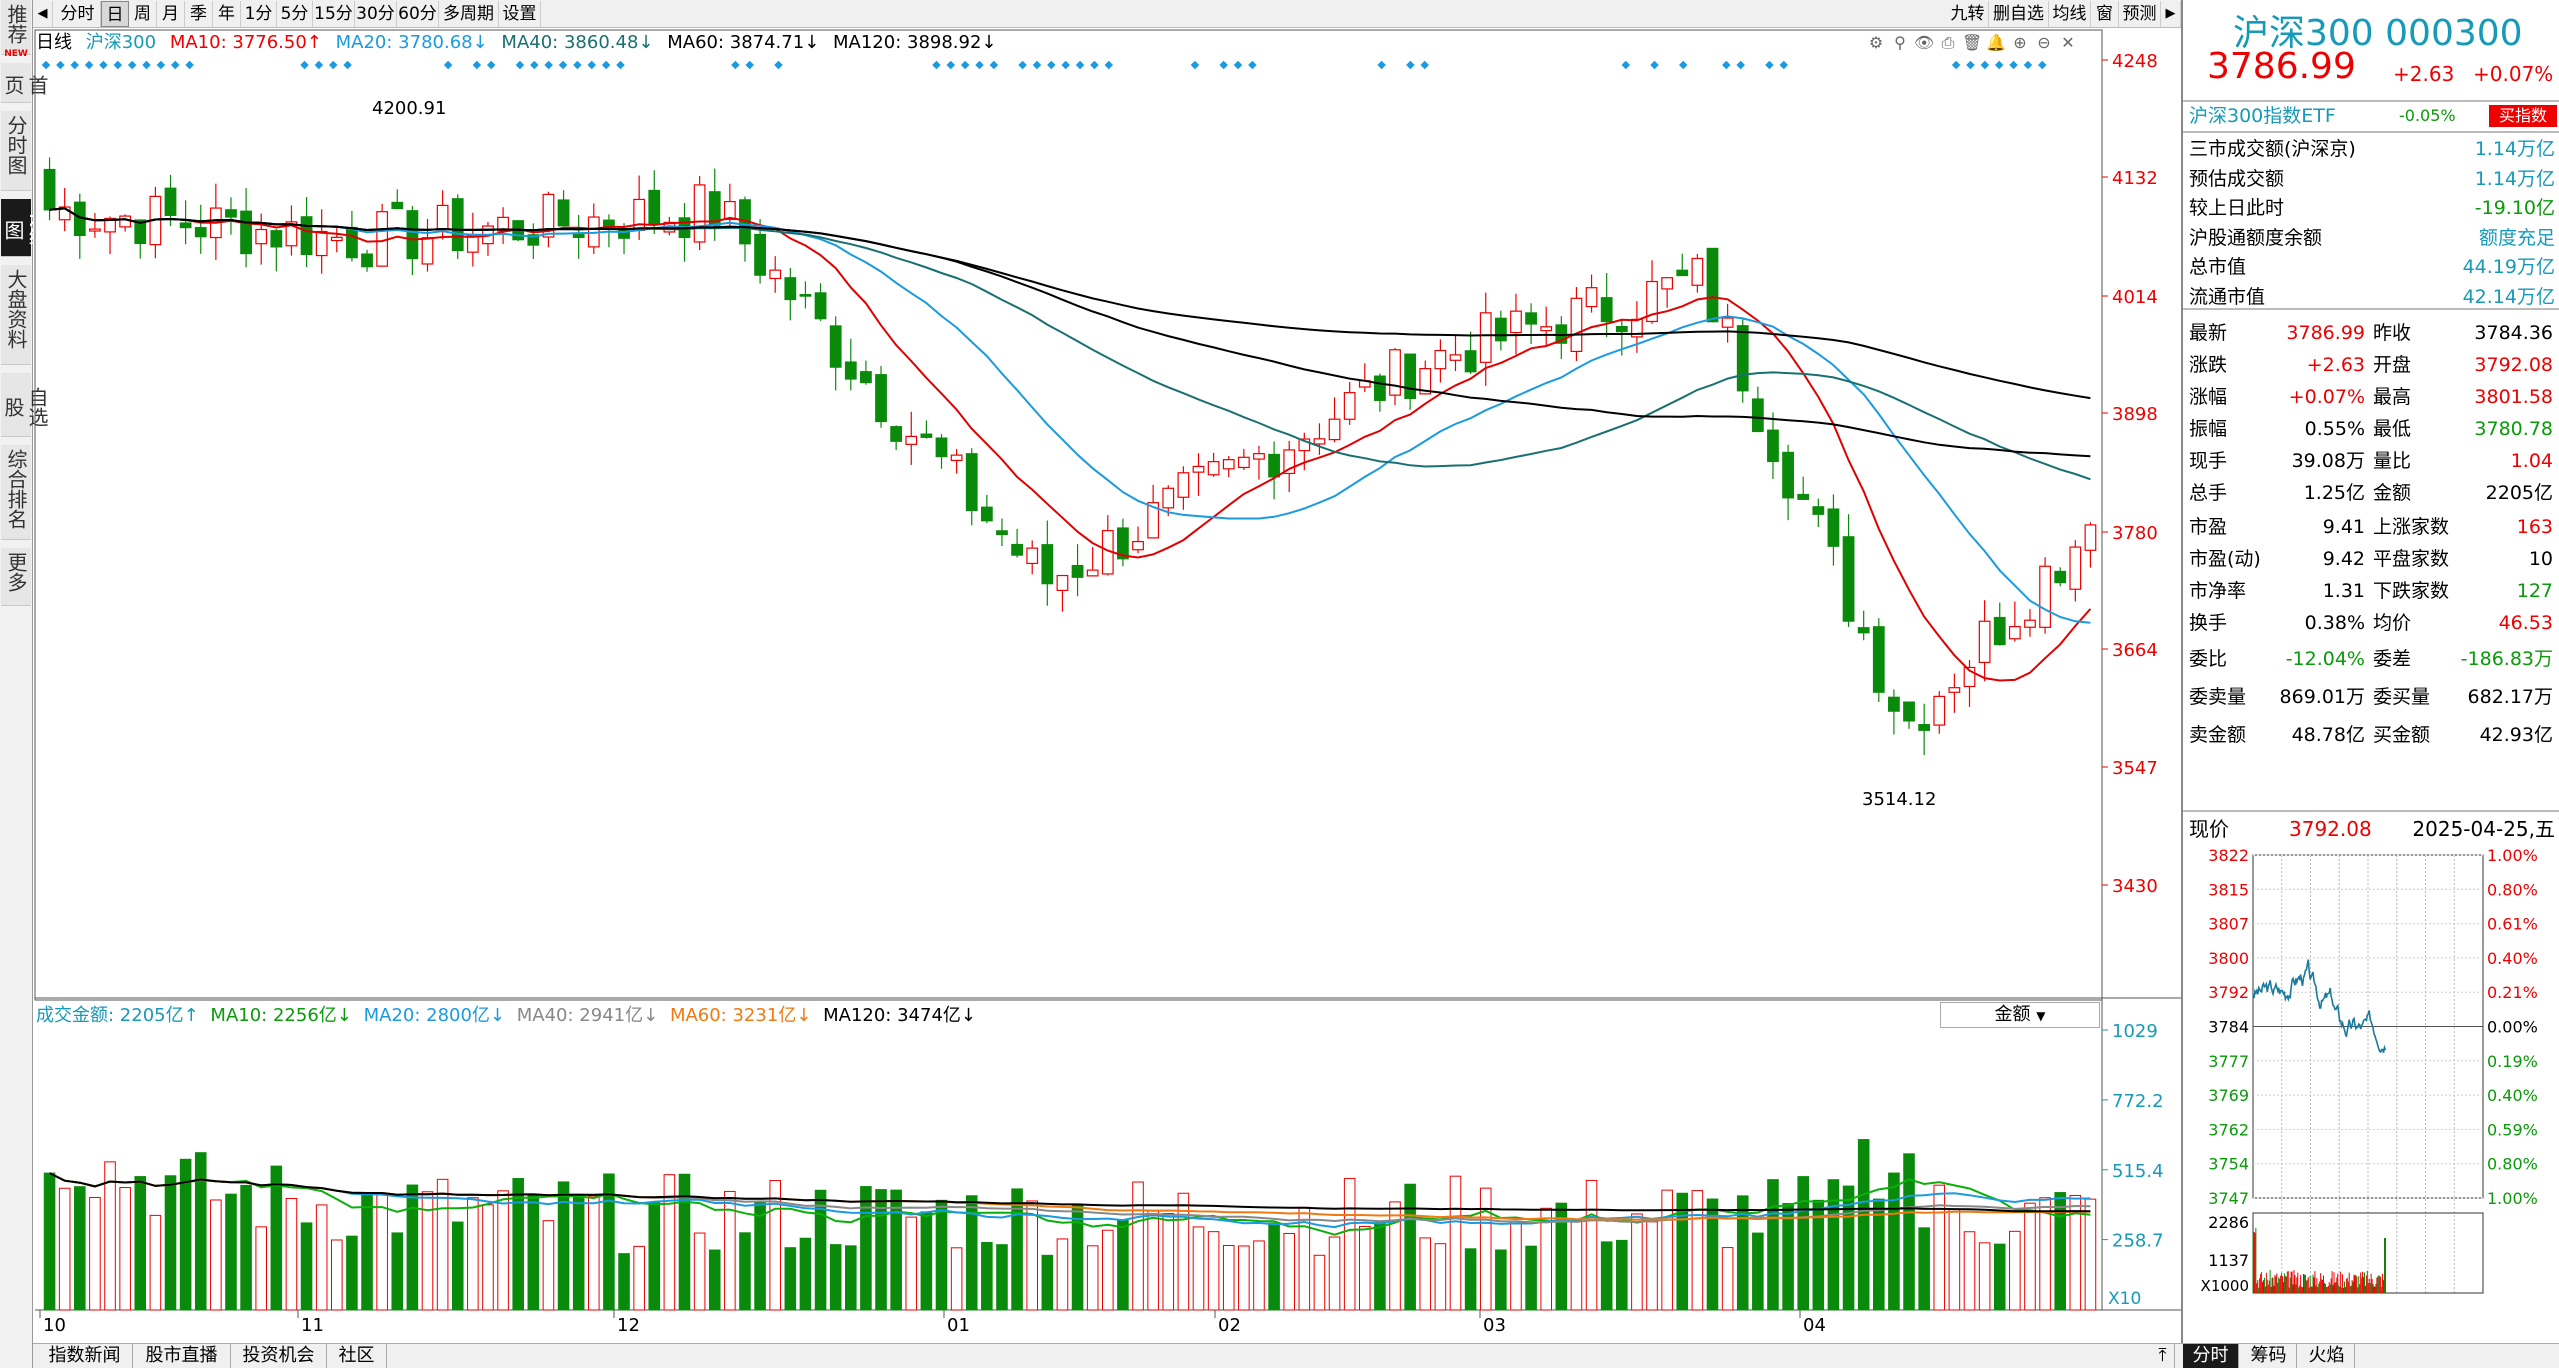 The height and width of the screenshot is (1368, 2559). Describe the element at coordinates (279, 1356) in the screenshot. I see `bottom-tab-2: 投资机会` at that location.